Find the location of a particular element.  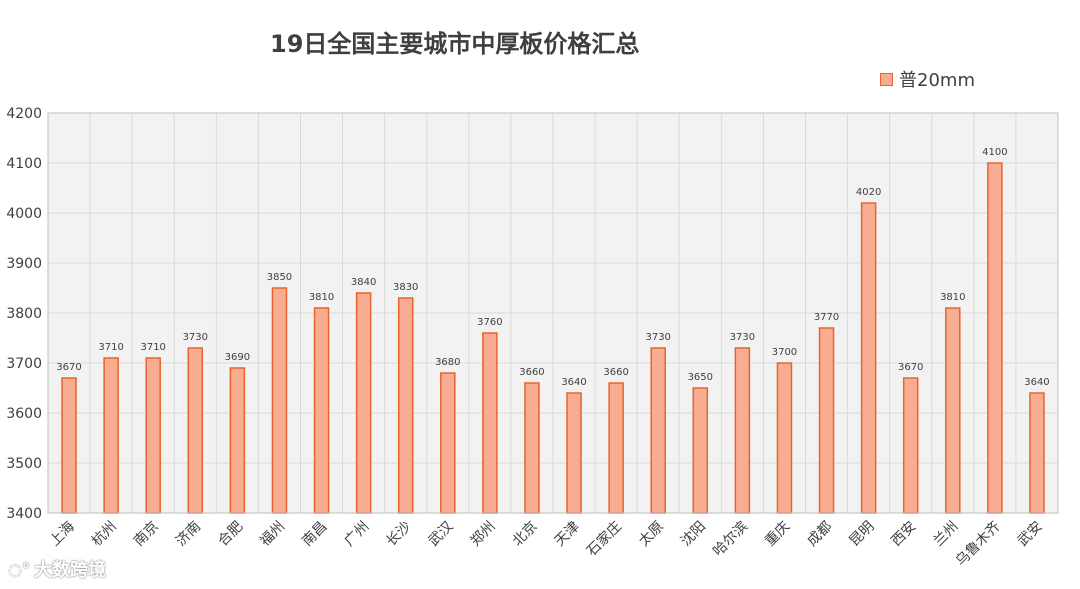

y-tick-label: 4200 is located at coordinates (24, 114).